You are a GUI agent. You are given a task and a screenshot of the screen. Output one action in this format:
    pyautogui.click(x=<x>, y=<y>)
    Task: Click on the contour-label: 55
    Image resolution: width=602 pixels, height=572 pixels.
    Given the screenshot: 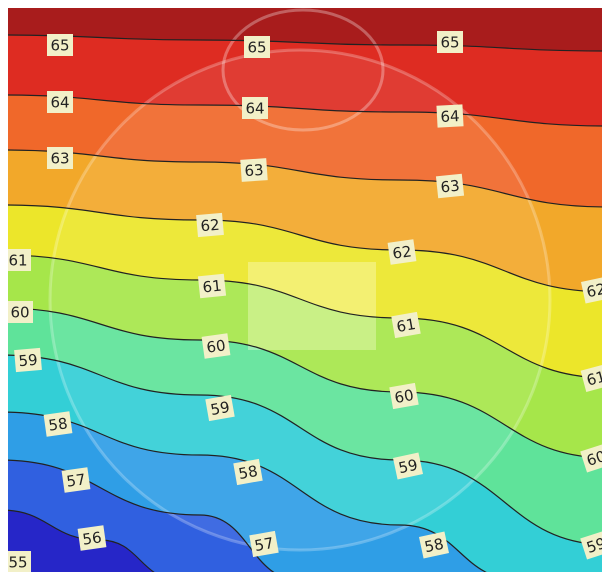 What is the action you would take?
    pyautogui.click(x=19, y=561)
    